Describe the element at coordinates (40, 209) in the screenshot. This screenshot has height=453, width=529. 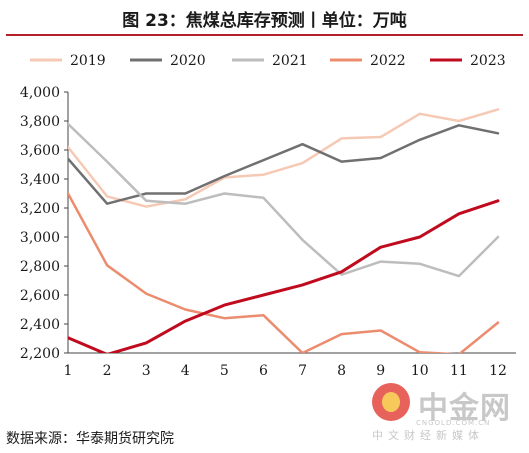
I see `y-tick-label: 3,200` at that location.